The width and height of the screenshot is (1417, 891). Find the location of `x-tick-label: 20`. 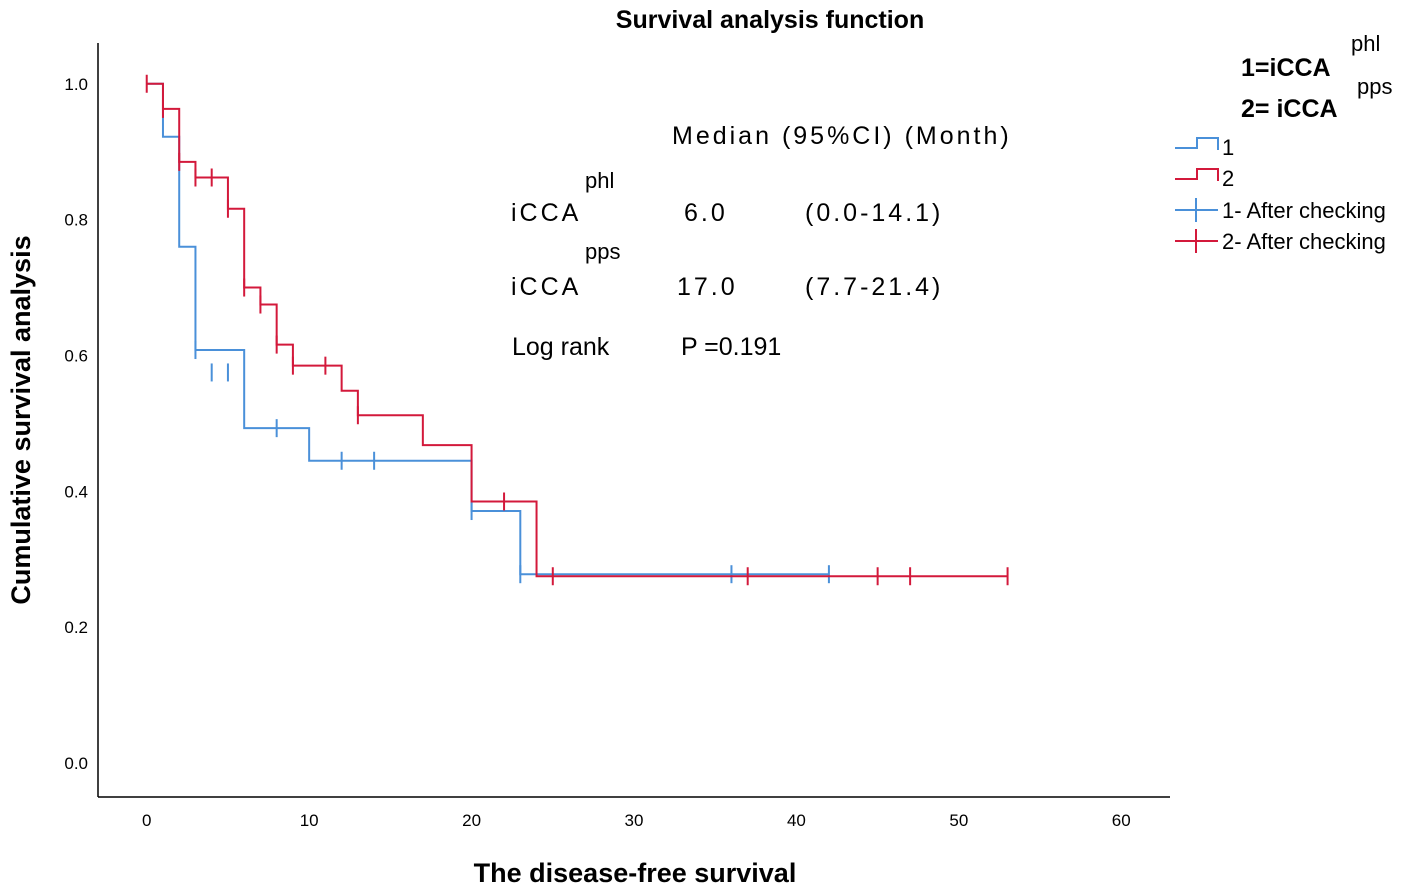

x-tick-label: 20 is located at coordinates (471, 820).